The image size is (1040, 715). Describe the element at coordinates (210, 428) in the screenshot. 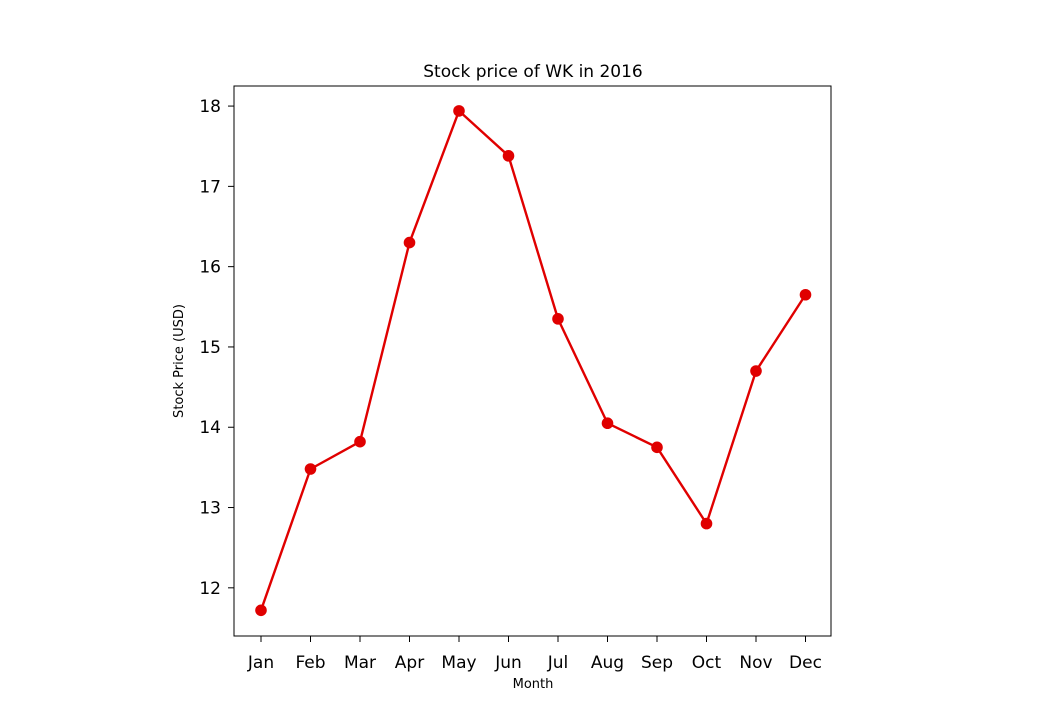

I see `y-tick-label: 14` at that location.